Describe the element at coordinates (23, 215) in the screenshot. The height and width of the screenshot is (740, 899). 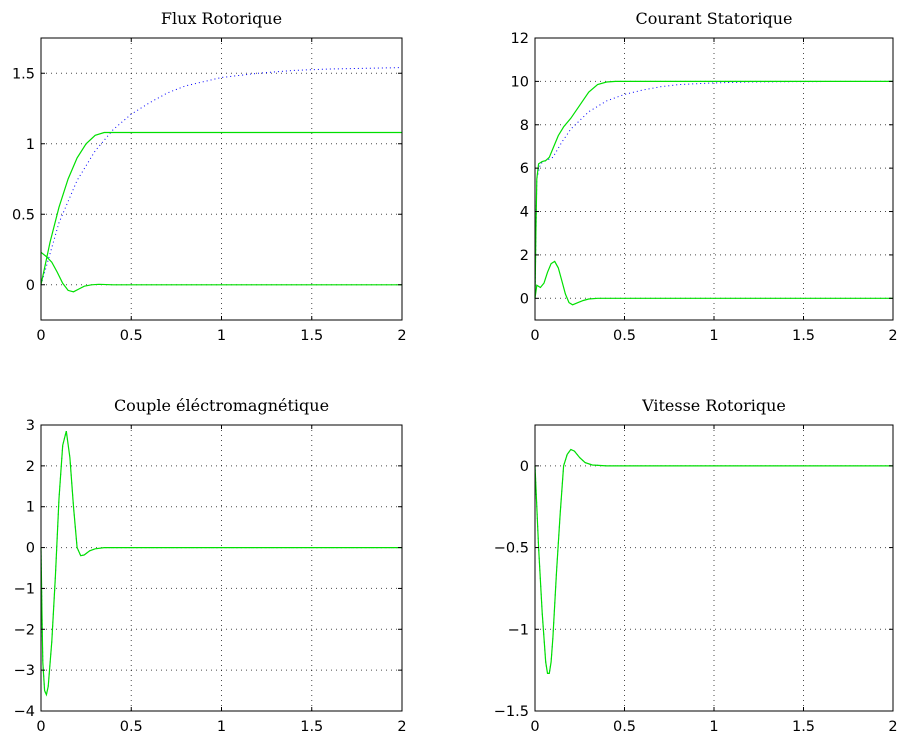
I see `y-tick-label: 0.5` at that location.